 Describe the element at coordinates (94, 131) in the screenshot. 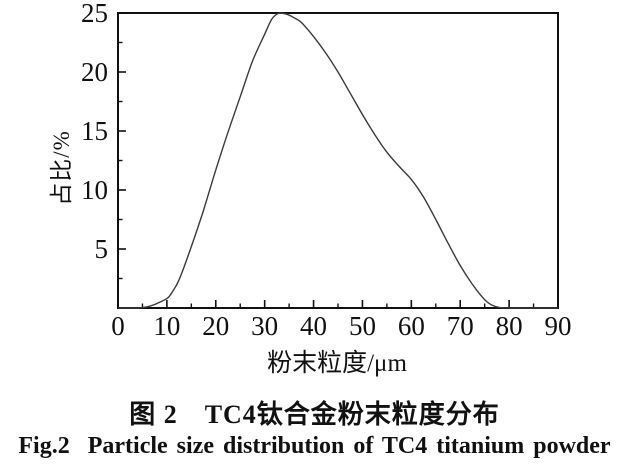

I see `y-tick-label: 15` at that location.